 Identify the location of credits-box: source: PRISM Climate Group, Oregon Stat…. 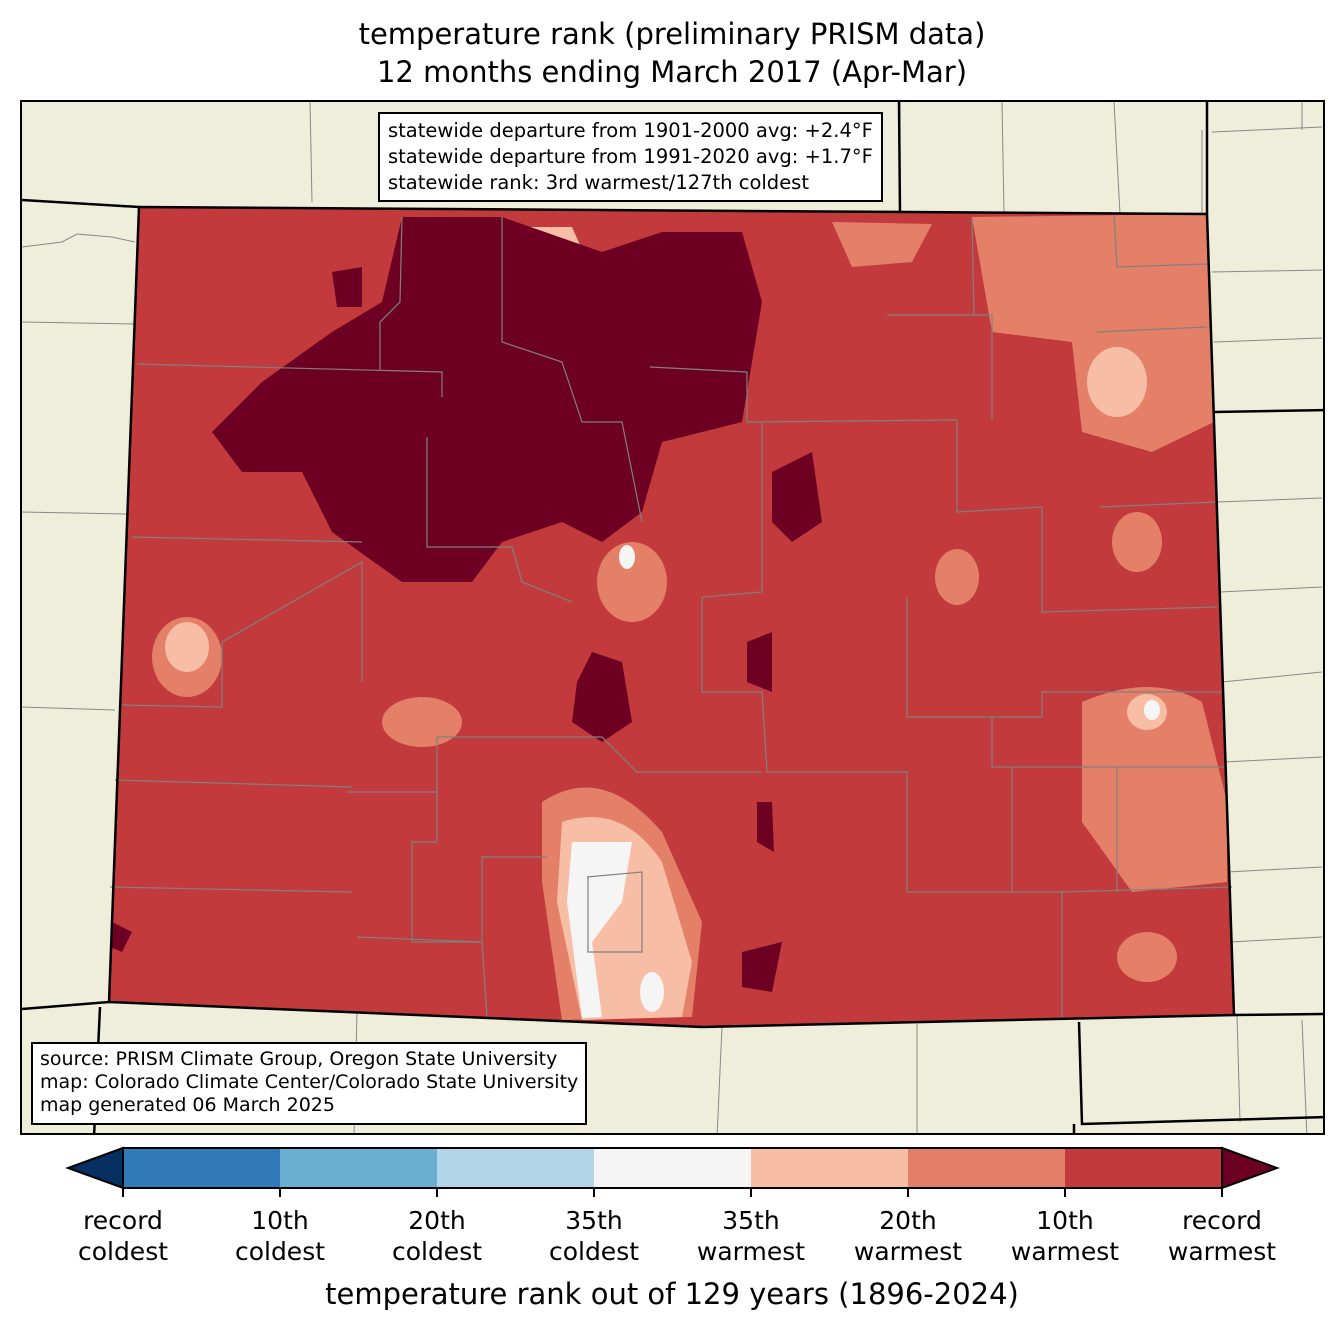
(309, 1083).